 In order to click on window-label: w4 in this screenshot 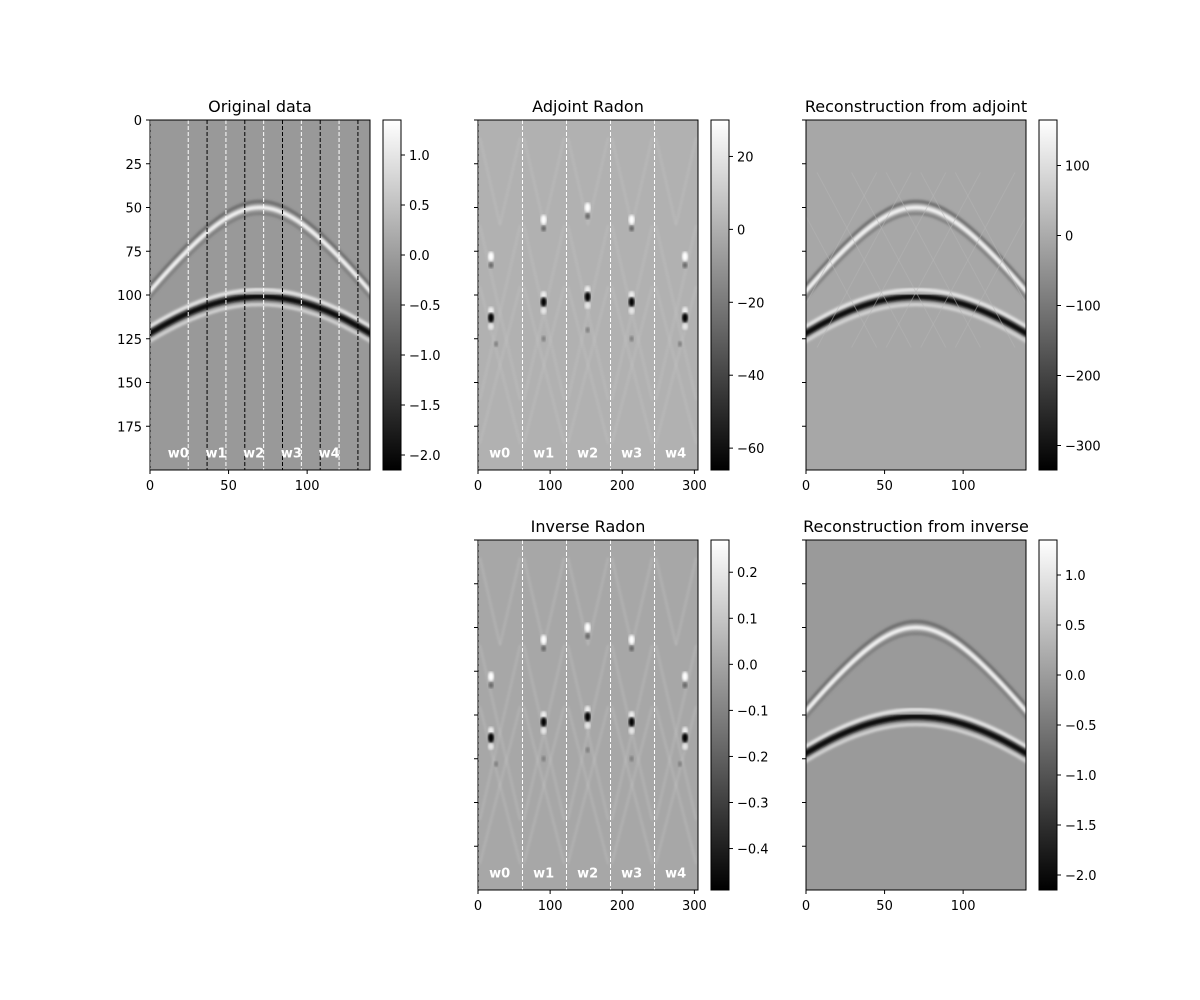, I will do `click(675, 874)`.